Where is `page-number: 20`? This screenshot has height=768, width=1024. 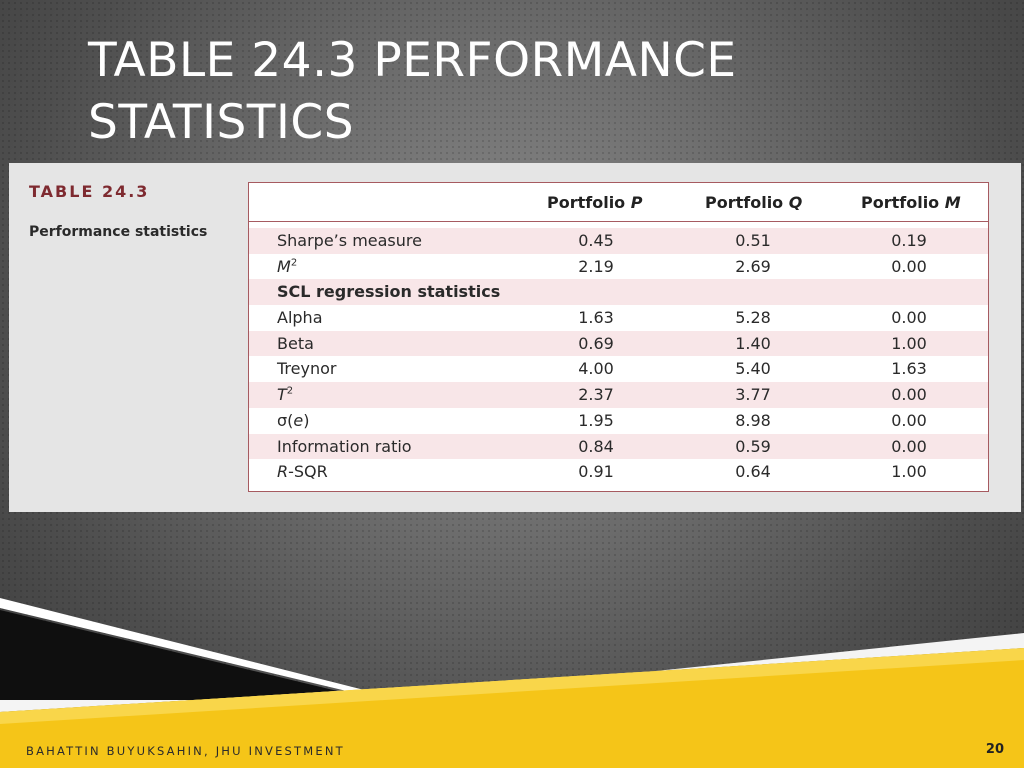 page-number: 20 is located at coordinates (994, 749).